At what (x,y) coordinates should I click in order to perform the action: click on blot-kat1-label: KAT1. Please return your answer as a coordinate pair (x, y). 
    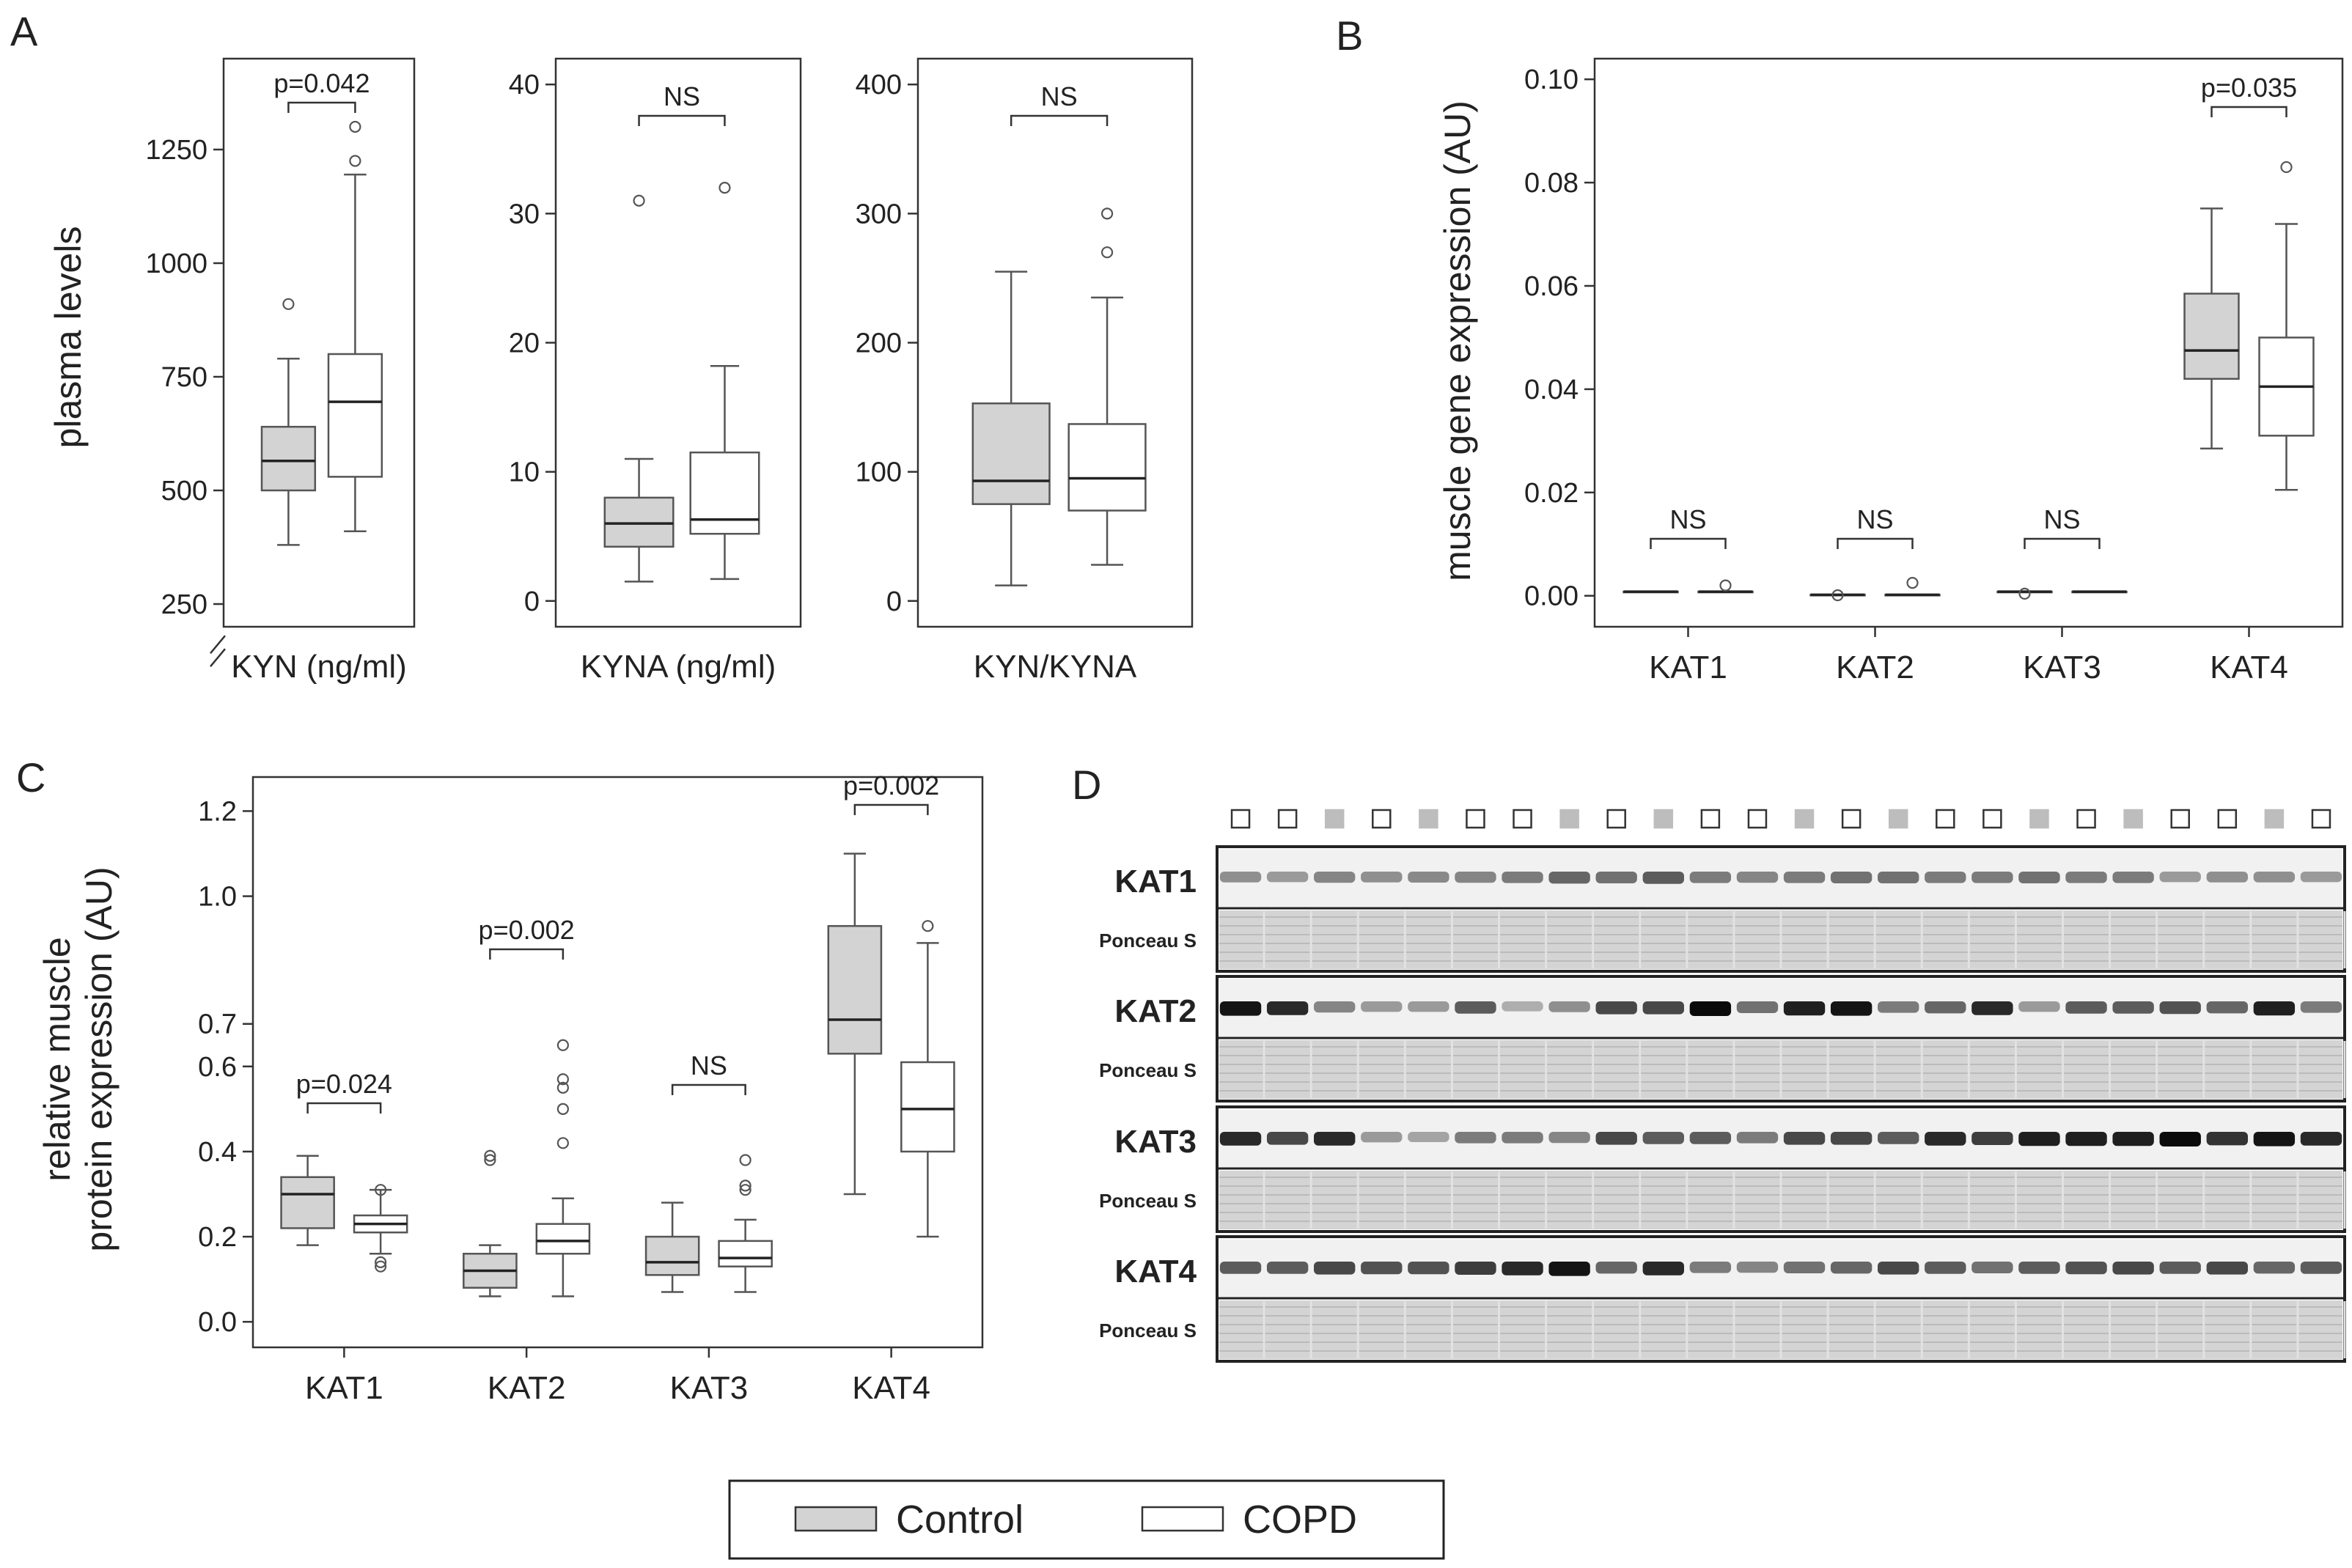
    Looking at the image, I should click on (1155, 882).